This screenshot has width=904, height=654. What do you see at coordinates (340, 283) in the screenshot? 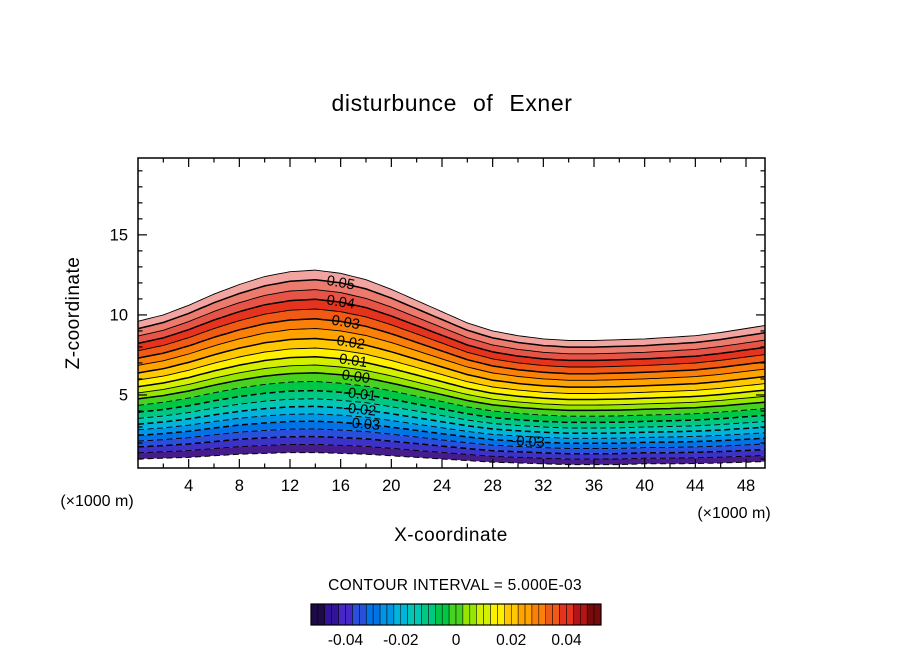
I see `contour-label: 0.05` at bounding box center [340, 283].